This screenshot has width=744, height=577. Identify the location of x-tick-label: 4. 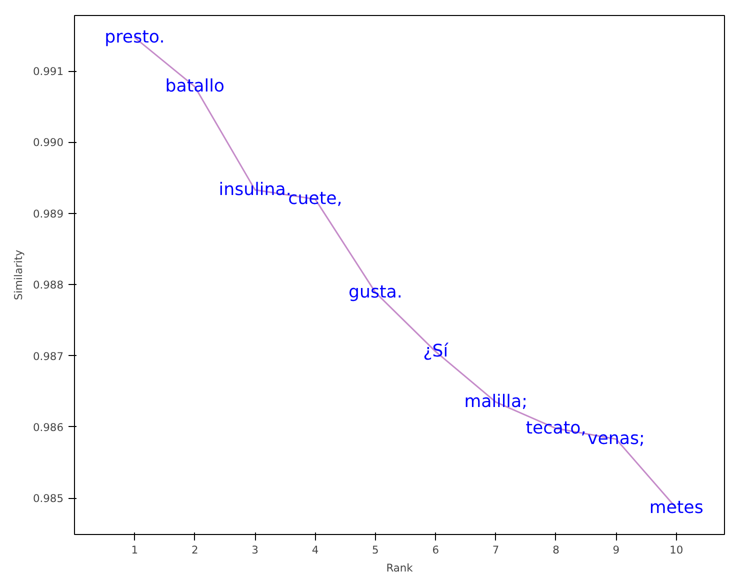
(315, 550).